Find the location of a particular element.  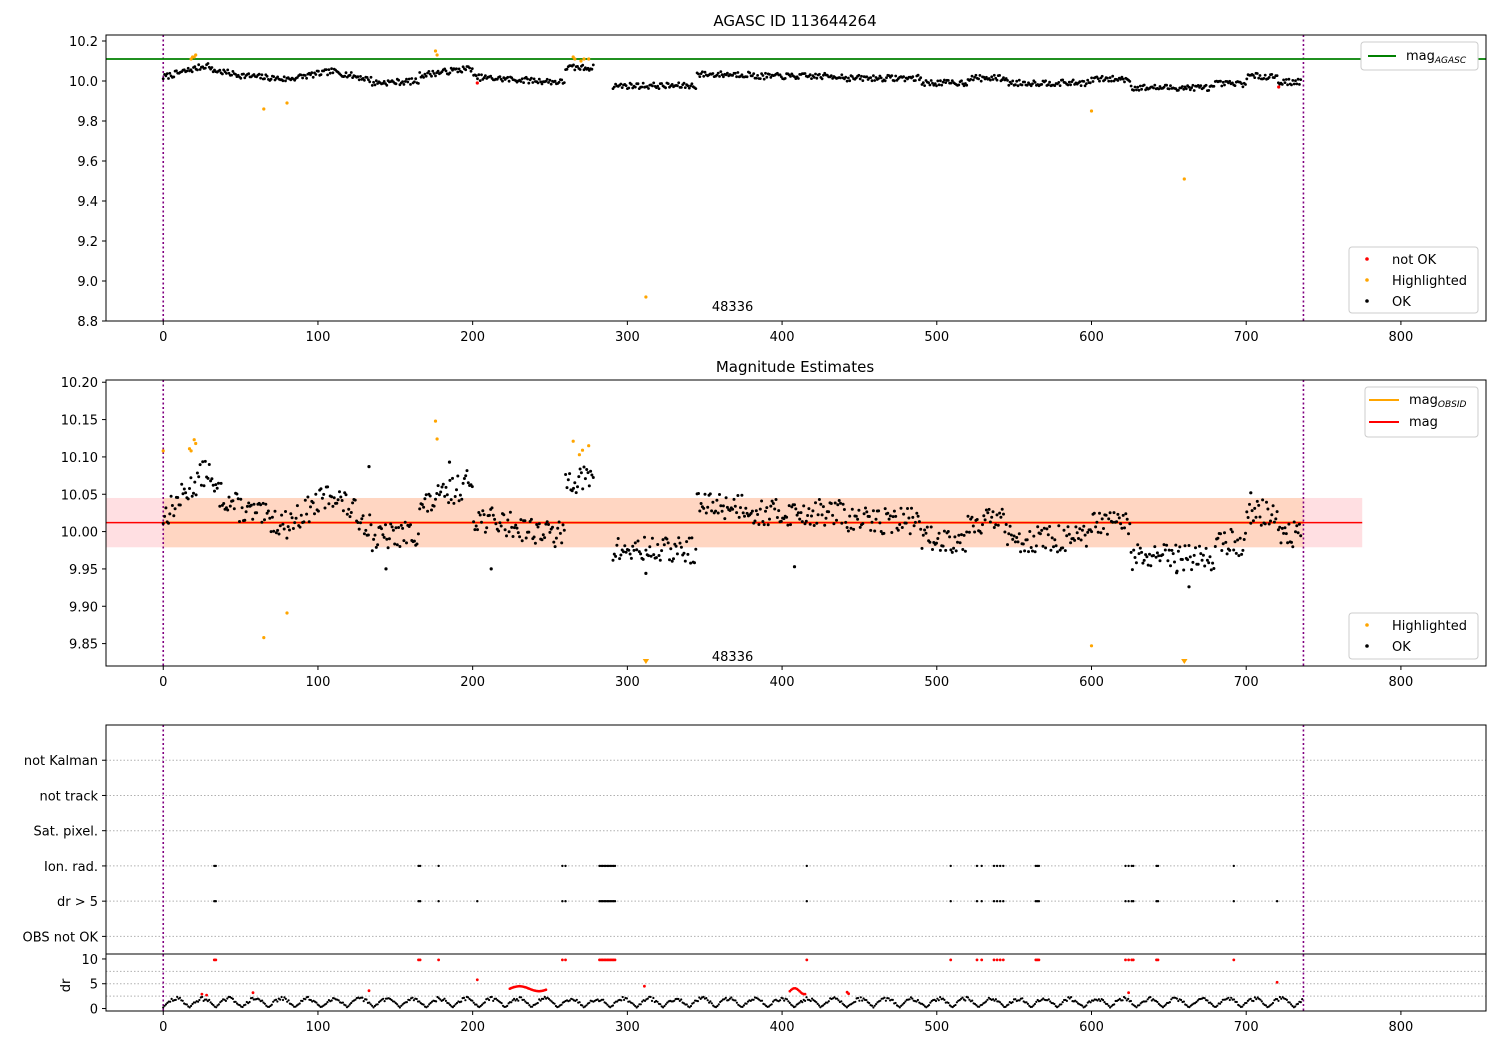

x-tick-label: 300 is located at coordinates (627, 682).